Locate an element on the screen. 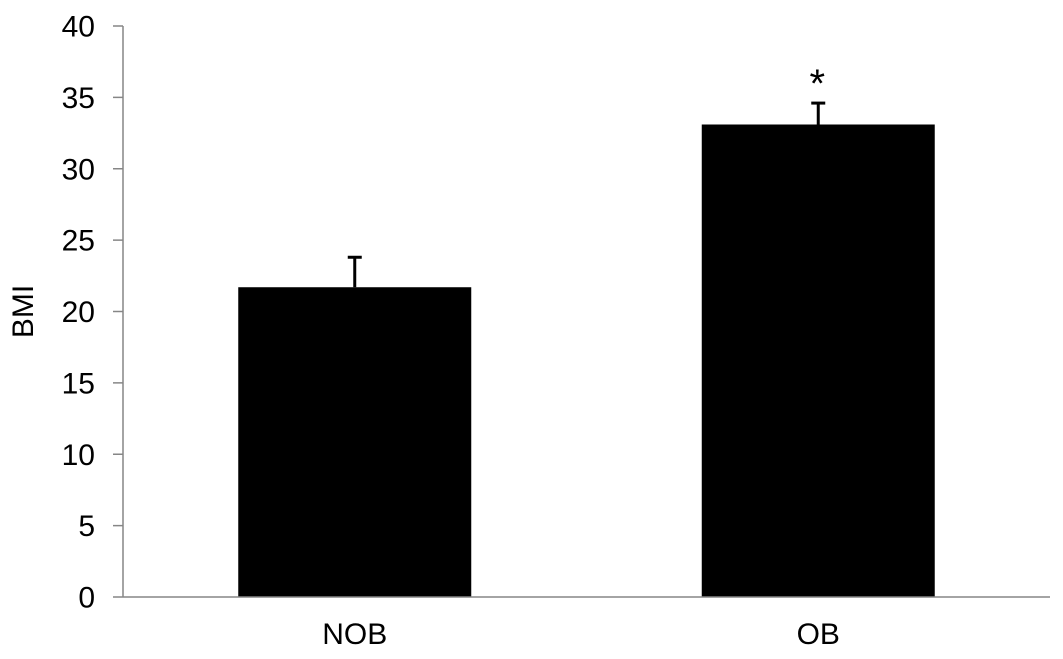 The image size is (1063, 659). significance-marker: * is located at coordinates (817, 84).